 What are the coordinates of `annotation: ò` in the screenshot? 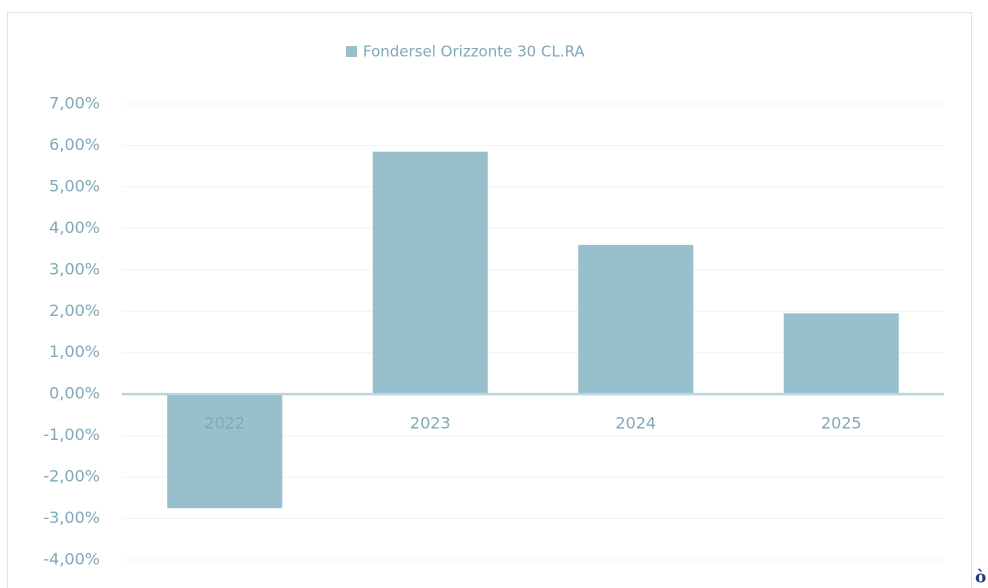 It's located at (980, 578).